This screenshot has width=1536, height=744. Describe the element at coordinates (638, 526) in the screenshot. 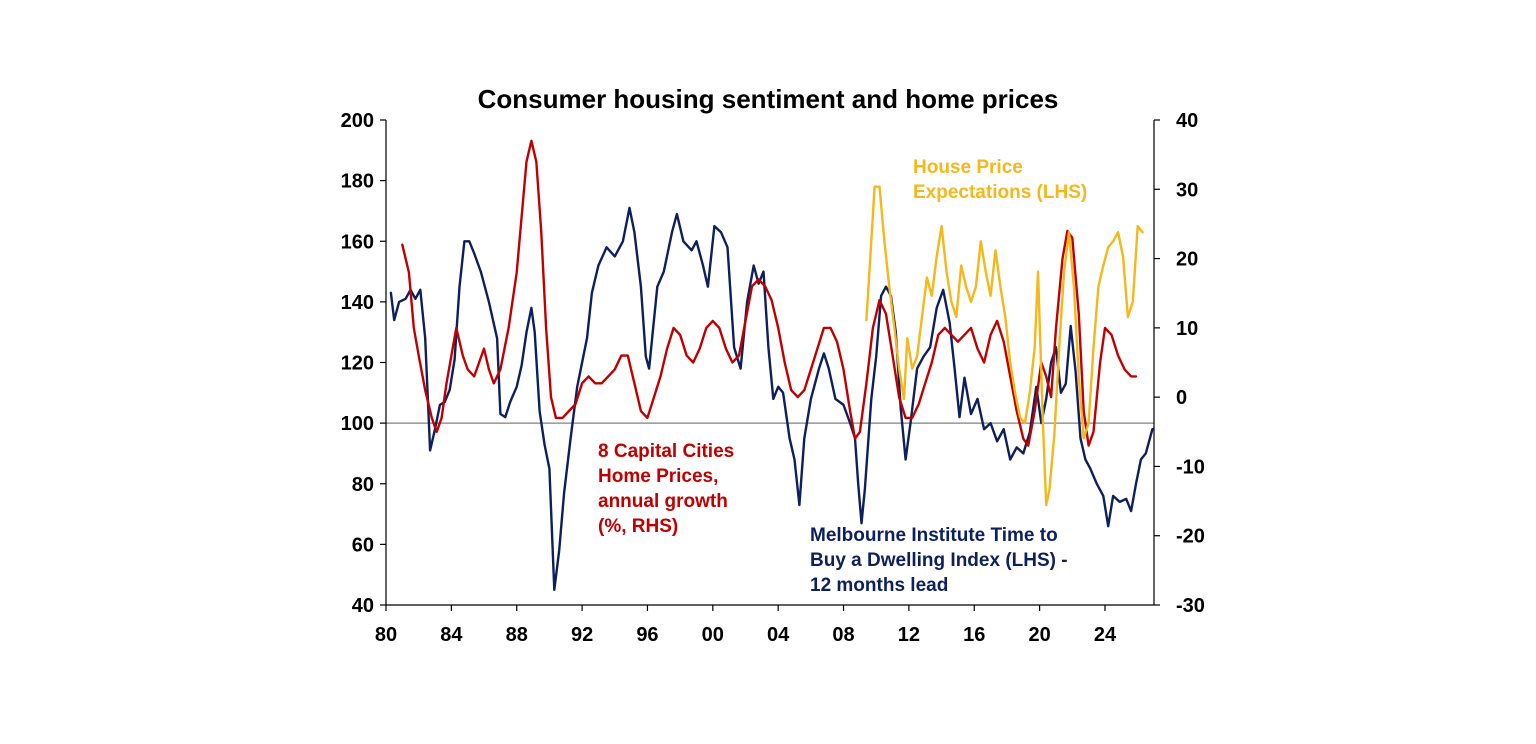

I see `annotation-capital-line-4: (%, RHS)` at that location.